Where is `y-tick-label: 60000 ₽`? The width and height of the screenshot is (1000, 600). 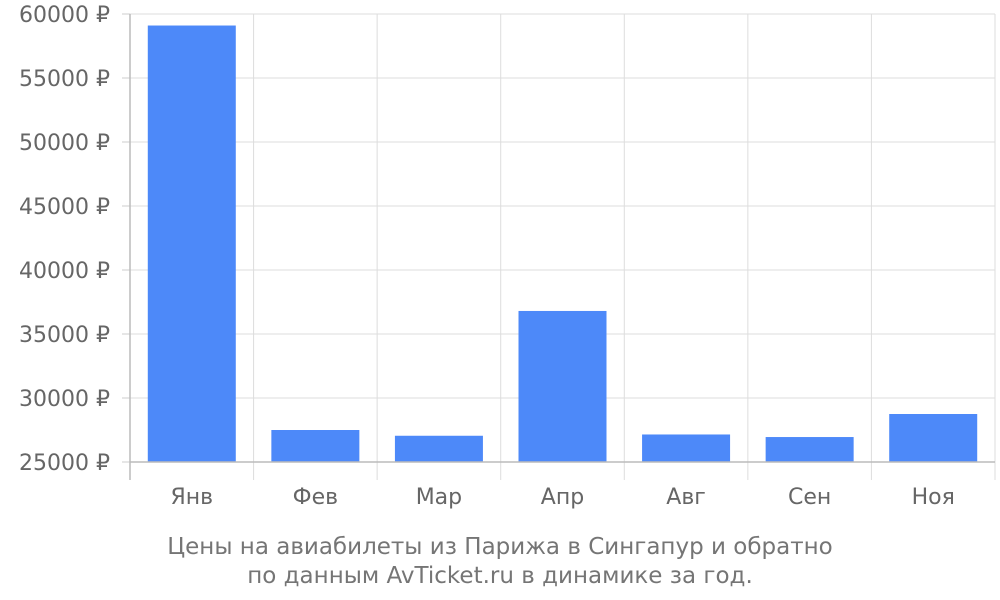
y-tick-label: 60000 ₽ is located at coordinates (64, 15).